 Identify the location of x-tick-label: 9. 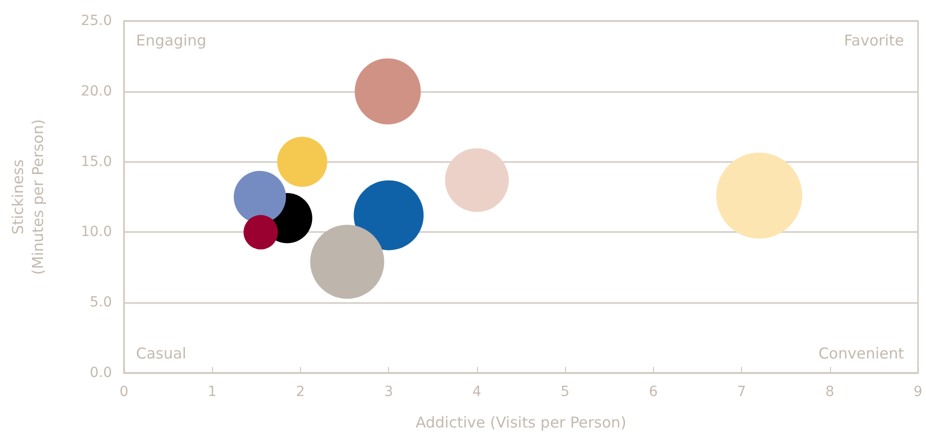
(918, 392).